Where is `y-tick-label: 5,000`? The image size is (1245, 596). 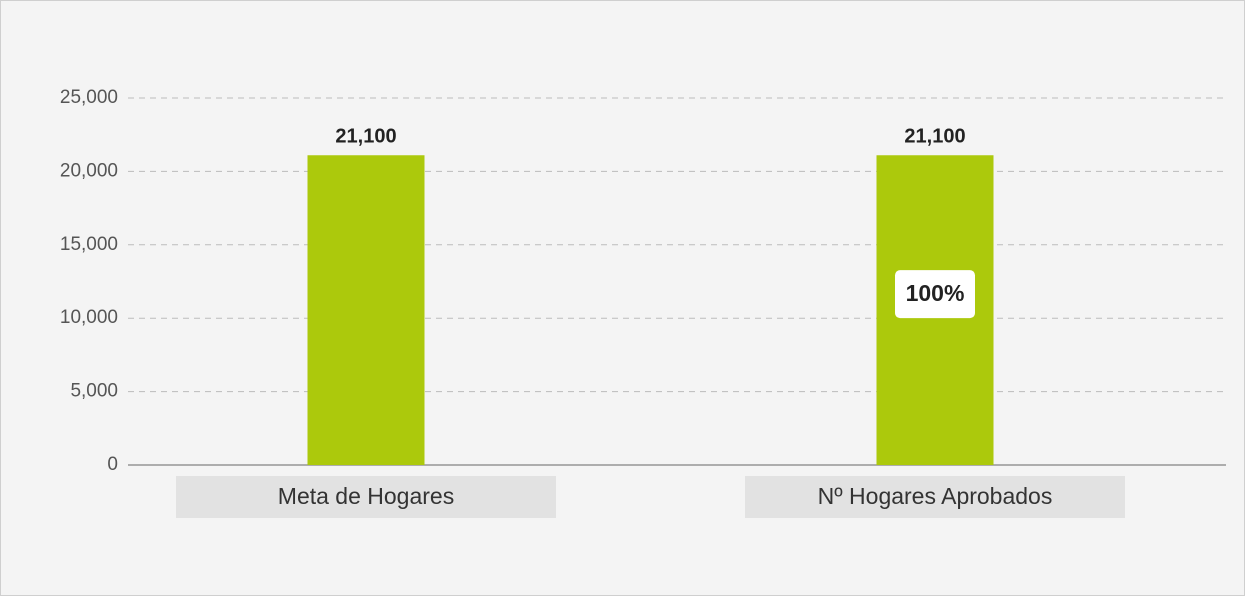
y-tick-label: 5,000 is located at coordinates (94, 391).